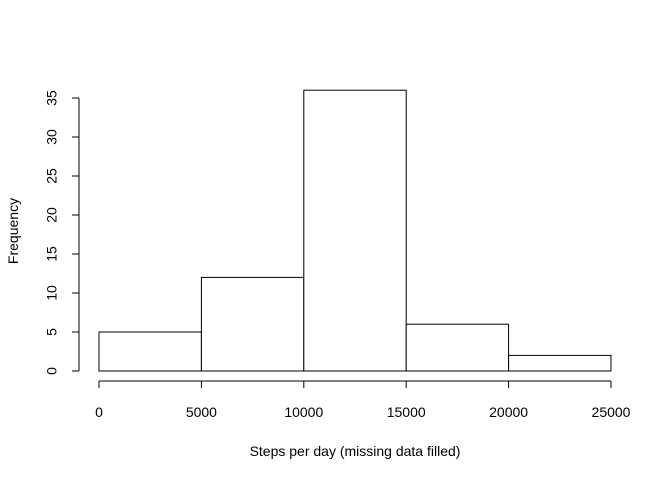 The image size is (672, 480). What do you see at coordinates (52, 176) in the screenshot?
I see `y-tick-label-5: 25` at bounding box center [52, 176].